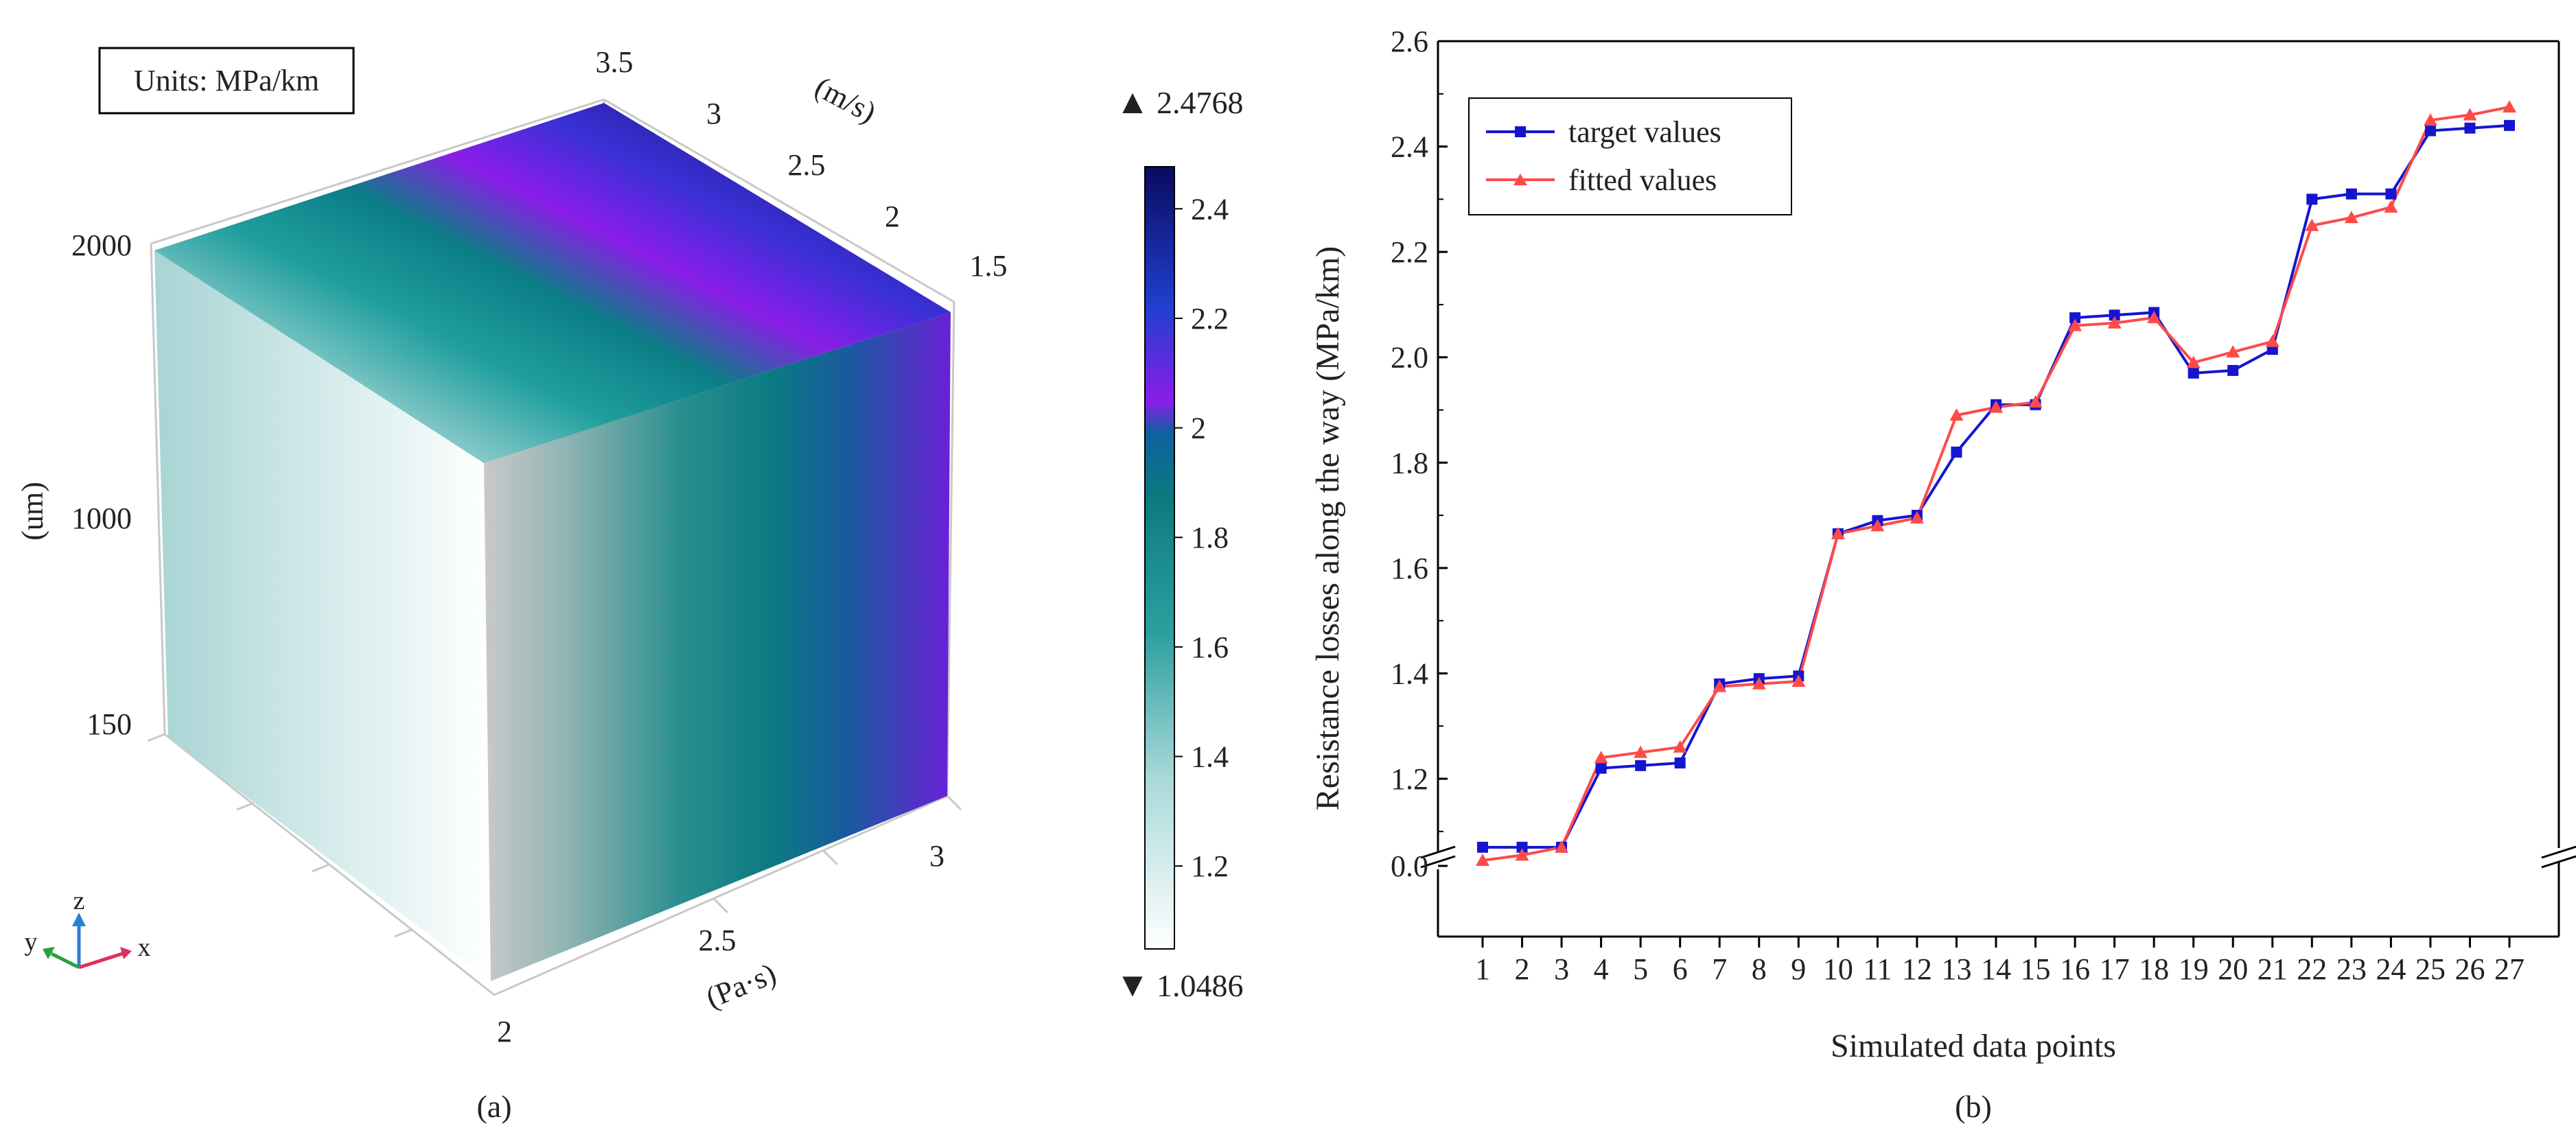 This screenshot has width=2576, height=1128. I want to click on colorbar-min-marker-icon: ▼, so click(1132, 984).